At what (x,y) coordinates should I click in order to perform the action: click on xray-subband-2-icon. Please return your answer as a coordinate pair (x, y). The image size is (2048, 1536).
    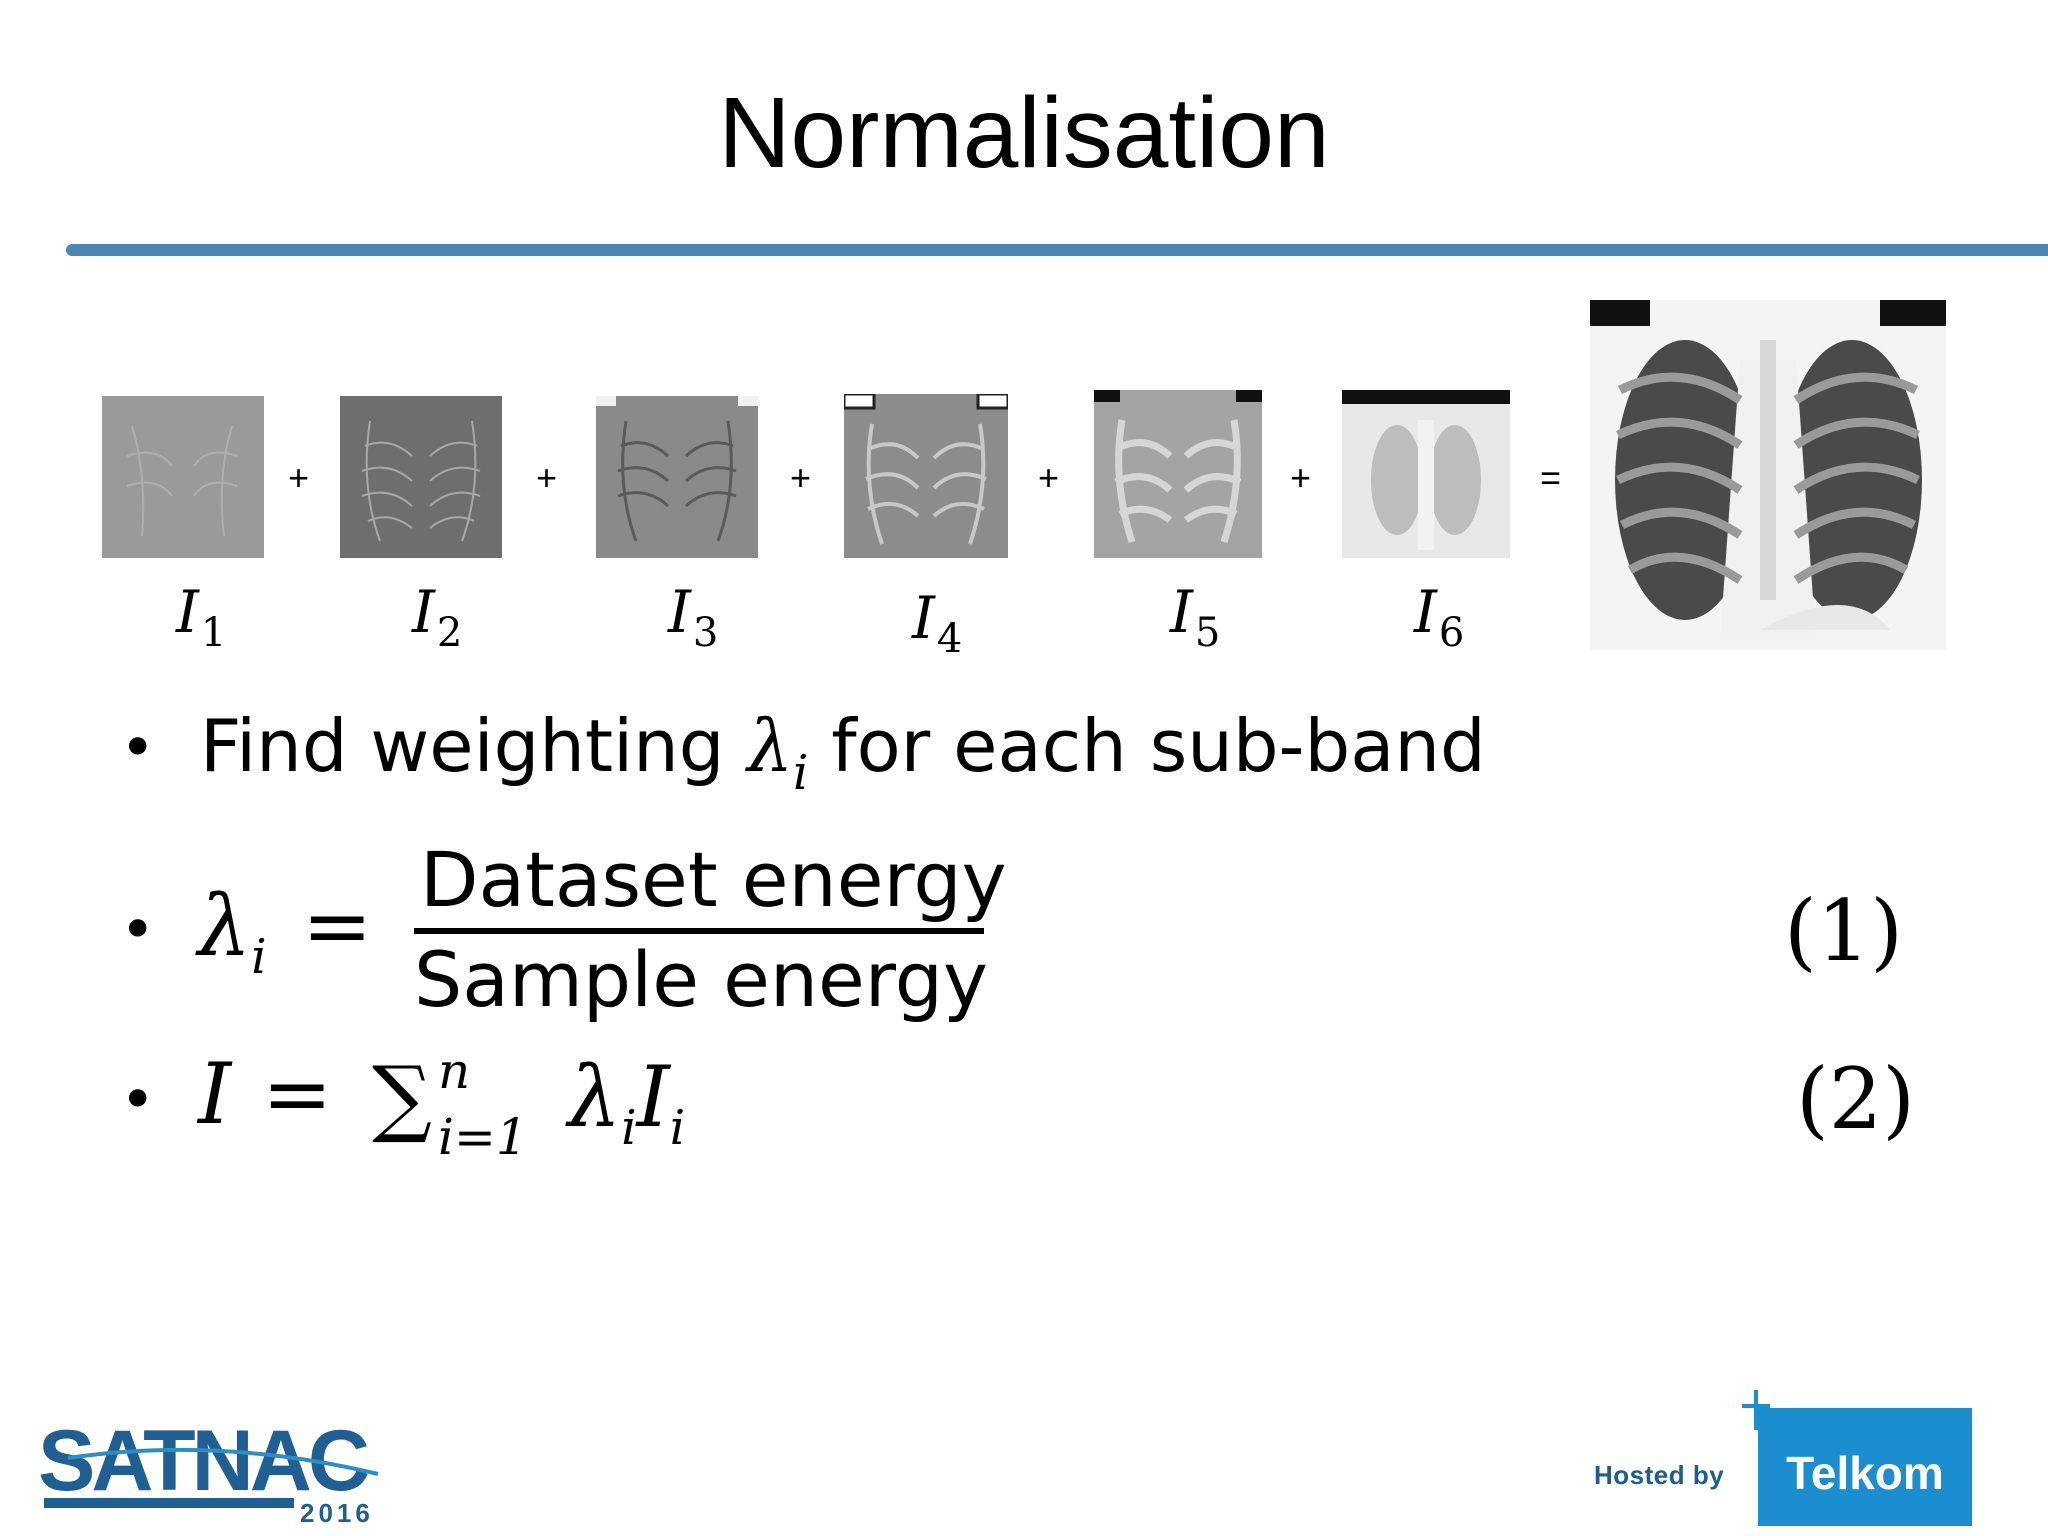
    Looking at the image, I should click on (421, 477).